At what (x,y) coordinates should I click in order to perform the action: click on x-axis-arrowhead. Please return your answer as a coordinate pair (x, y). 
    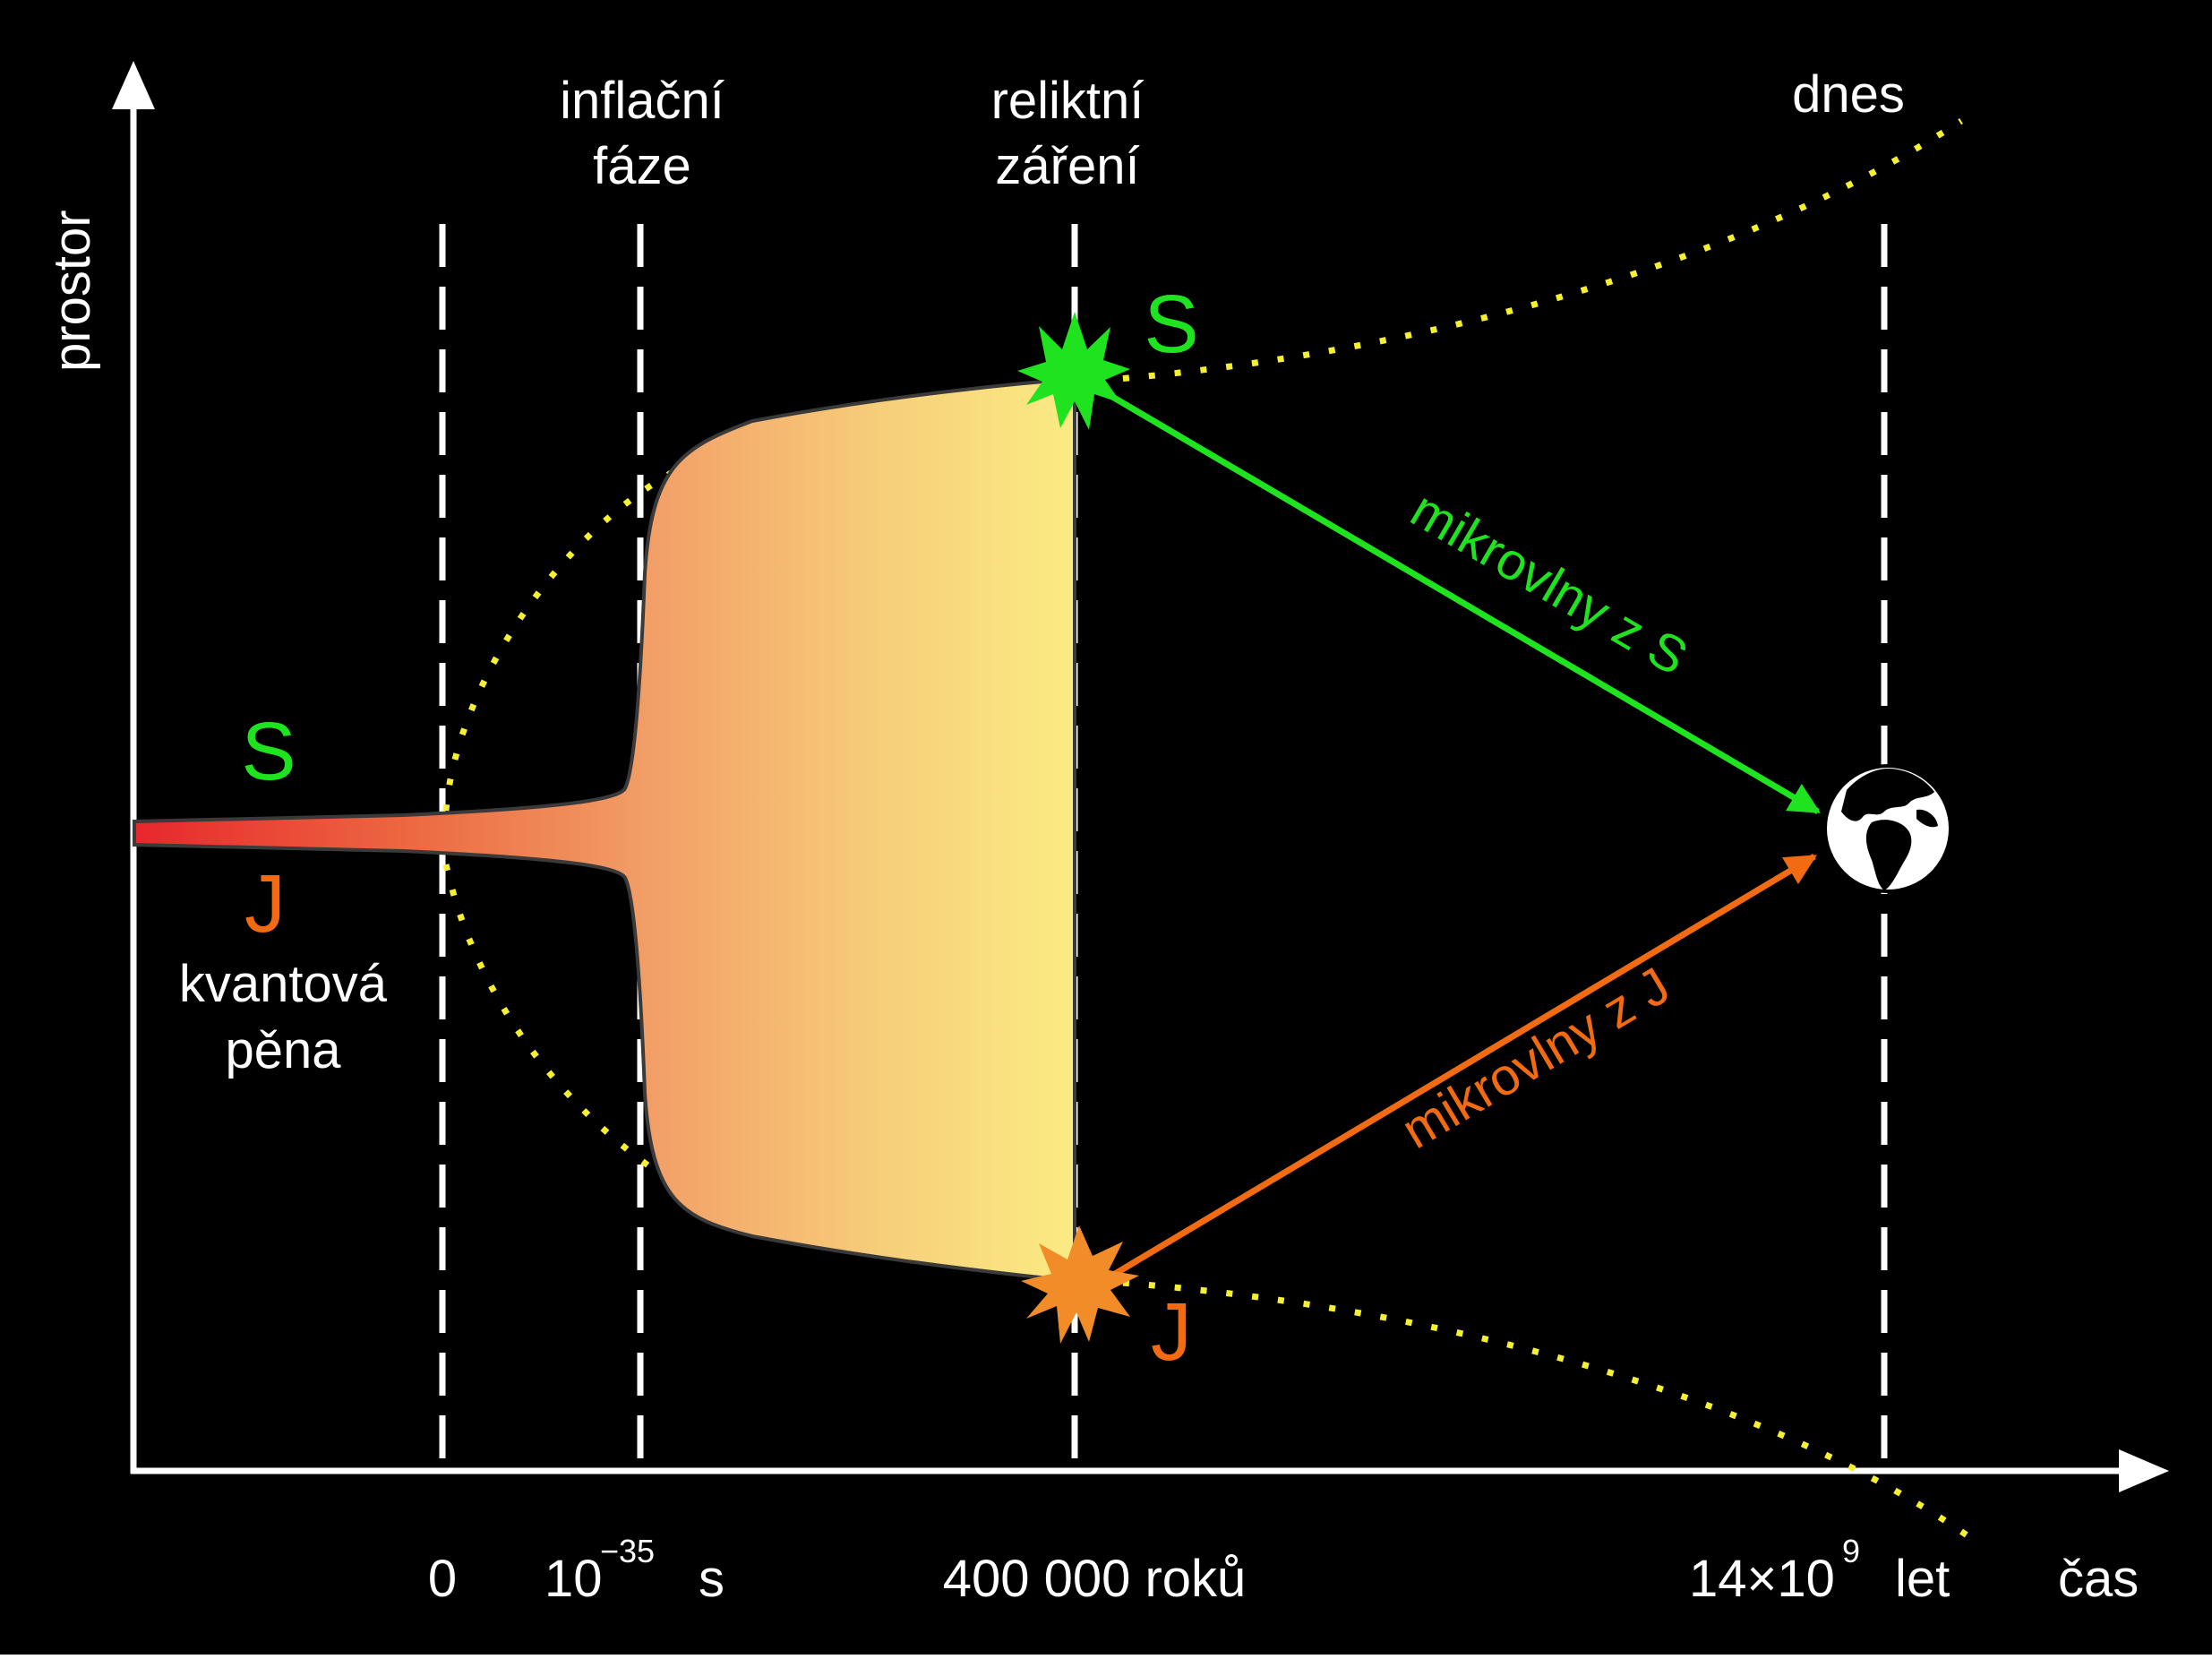
    Looking at the image, I should click on (2144, 1470).